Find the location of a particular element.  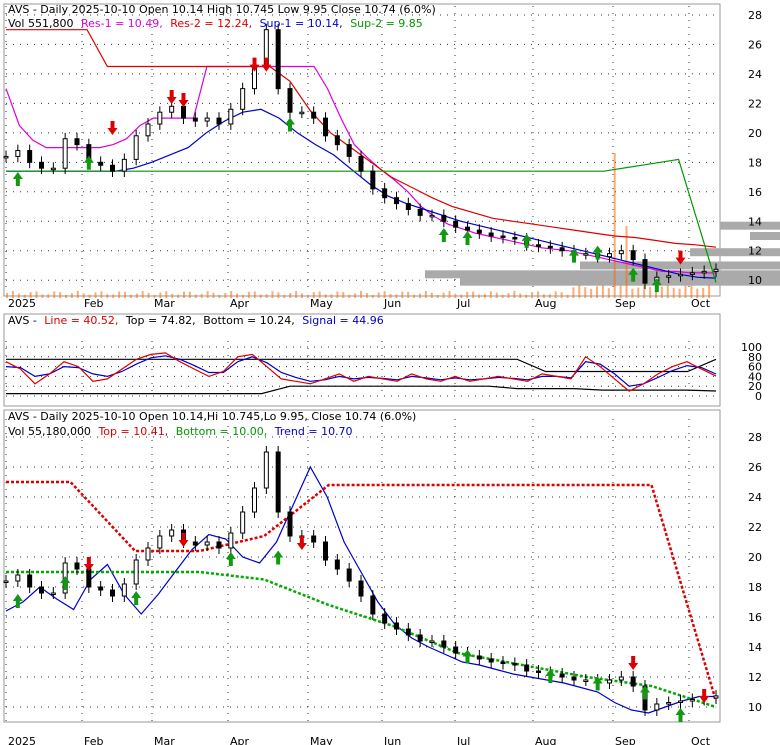

bottom-trend: Trend = 10.70 is located at coordinates (313, 431).